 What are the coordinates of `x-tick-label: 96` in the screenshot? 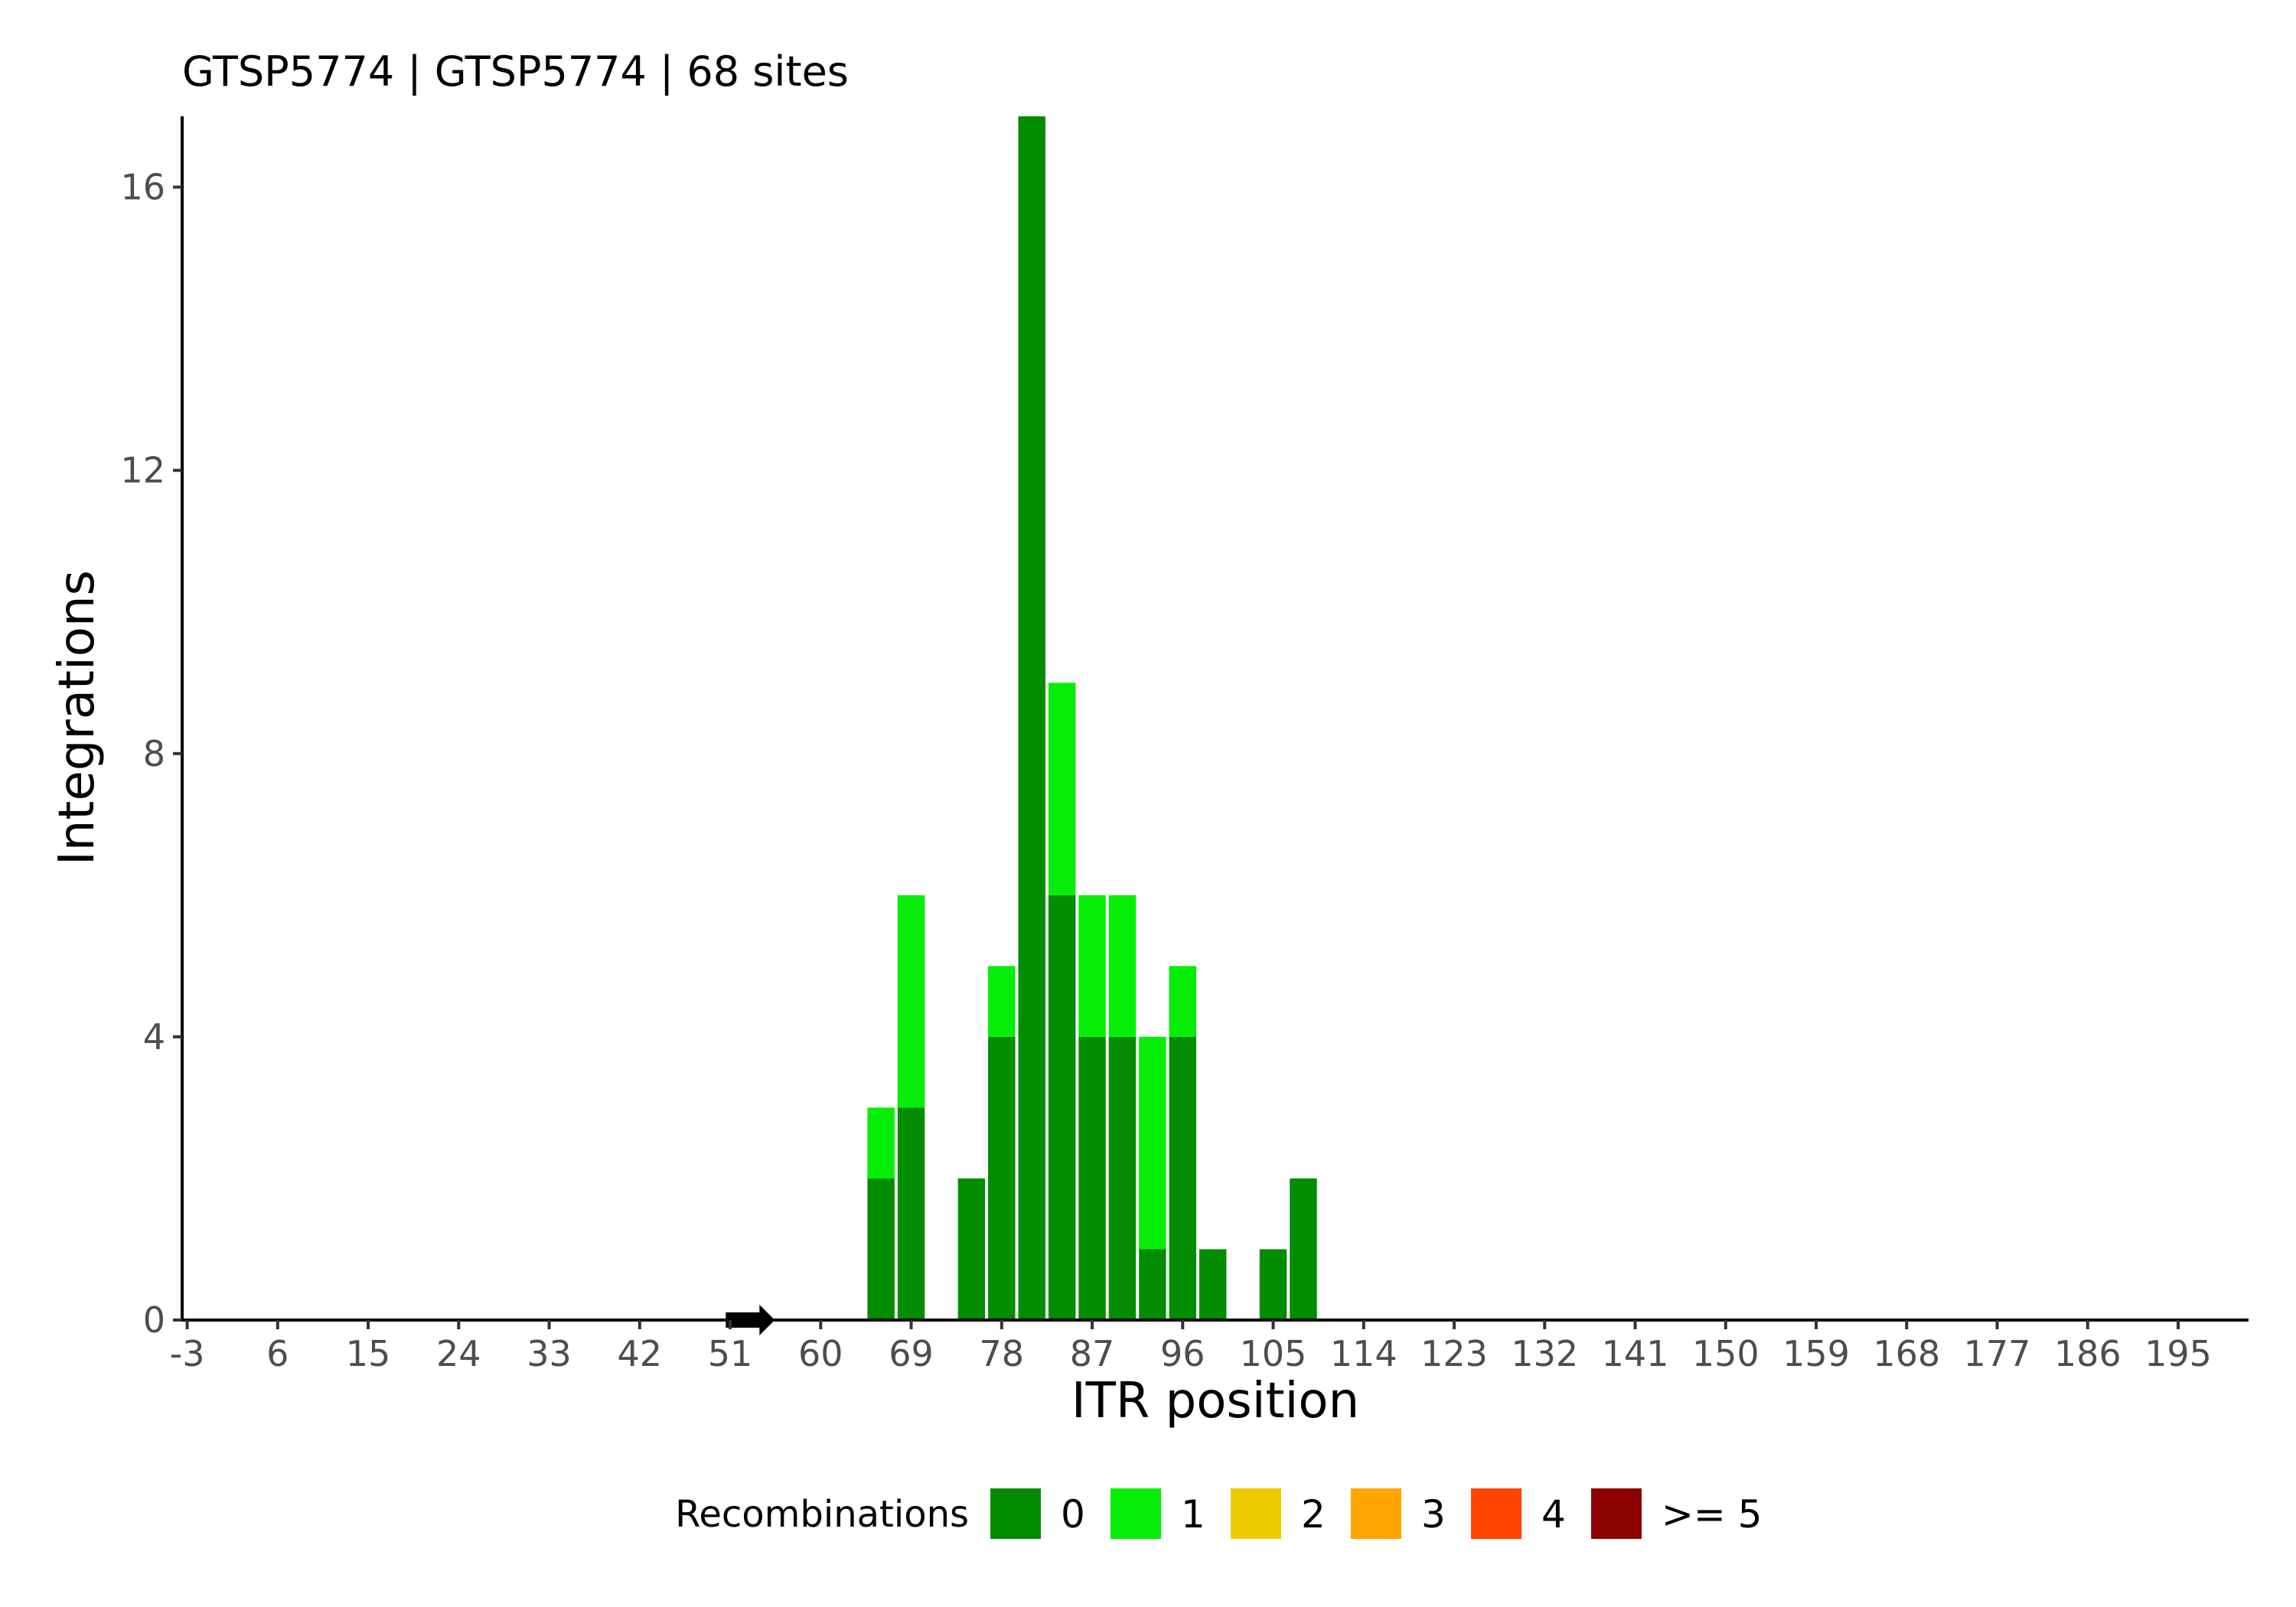 It's located at (1182, 1353).